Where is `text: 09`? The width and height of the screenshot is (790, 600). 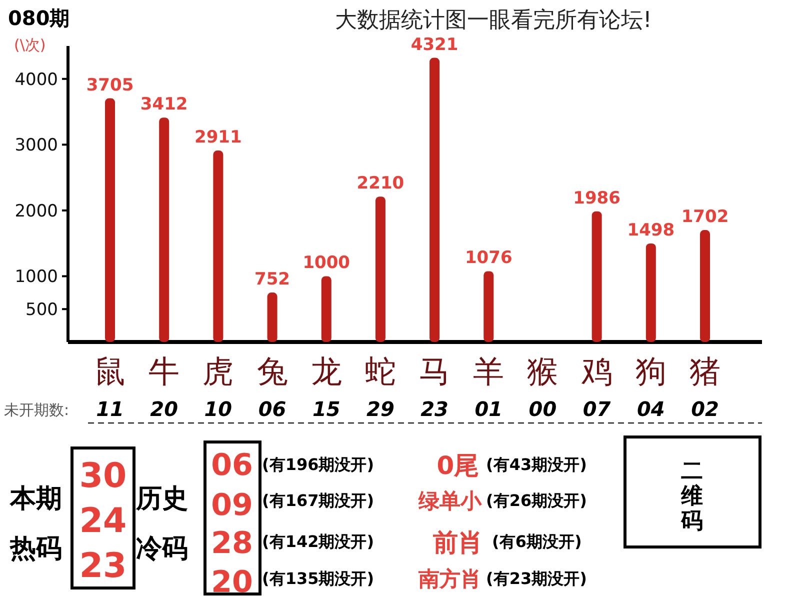 text: 09 is located at coordinates (232, 505).